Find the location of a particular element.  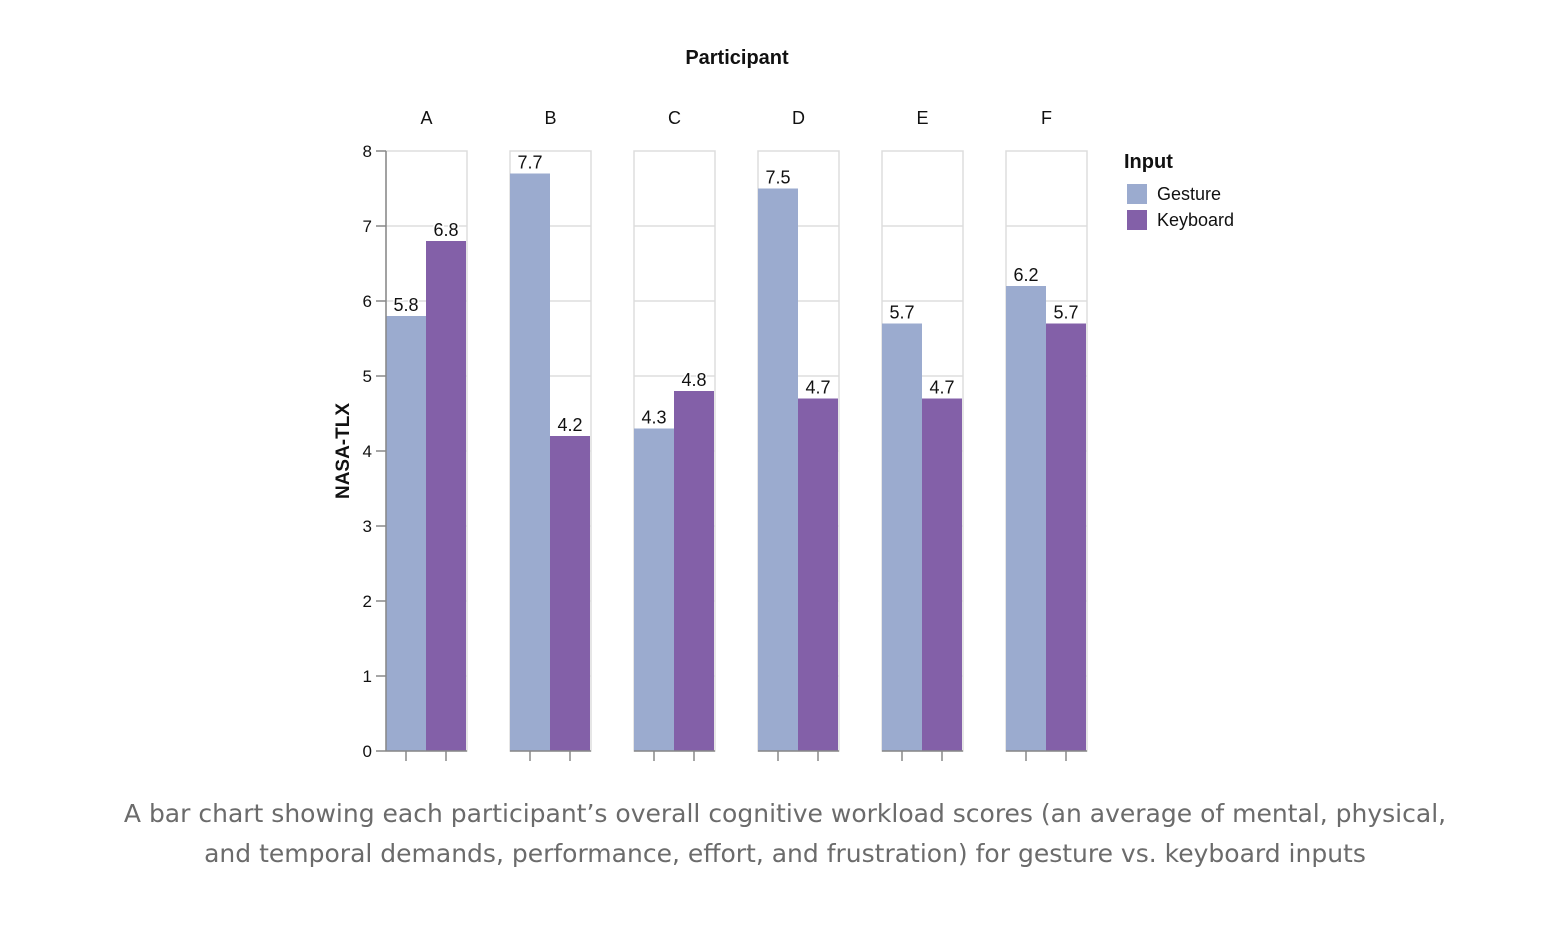

data-label: 7.7 is located at coordinates (529, 163).